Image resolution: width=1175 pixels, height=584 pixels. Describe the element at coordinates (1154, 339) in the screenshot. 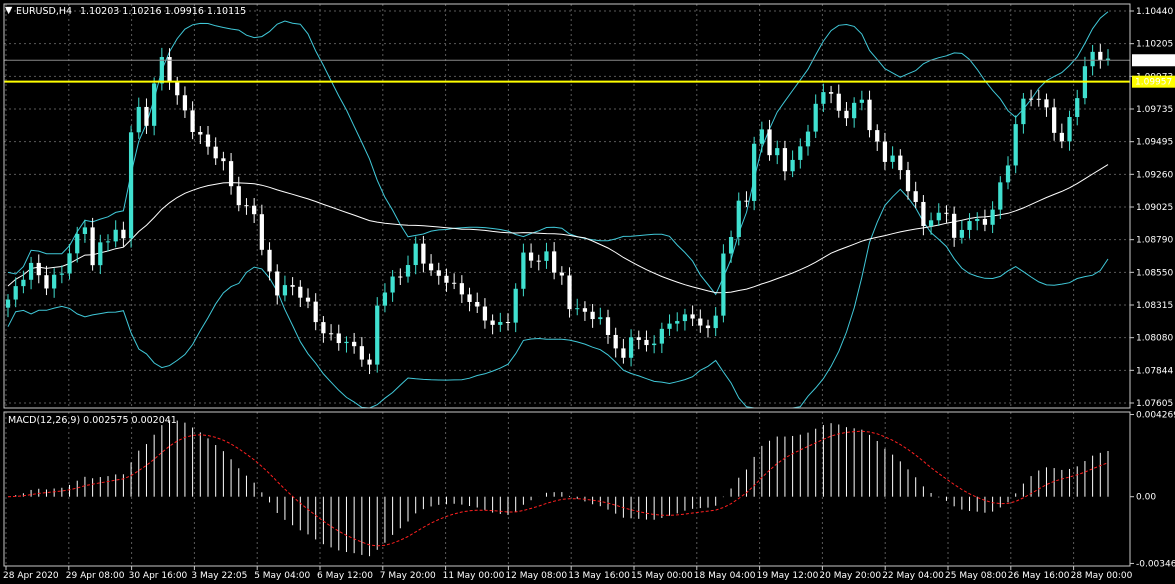

I see `price-tick-label: 1.08080` at that location.